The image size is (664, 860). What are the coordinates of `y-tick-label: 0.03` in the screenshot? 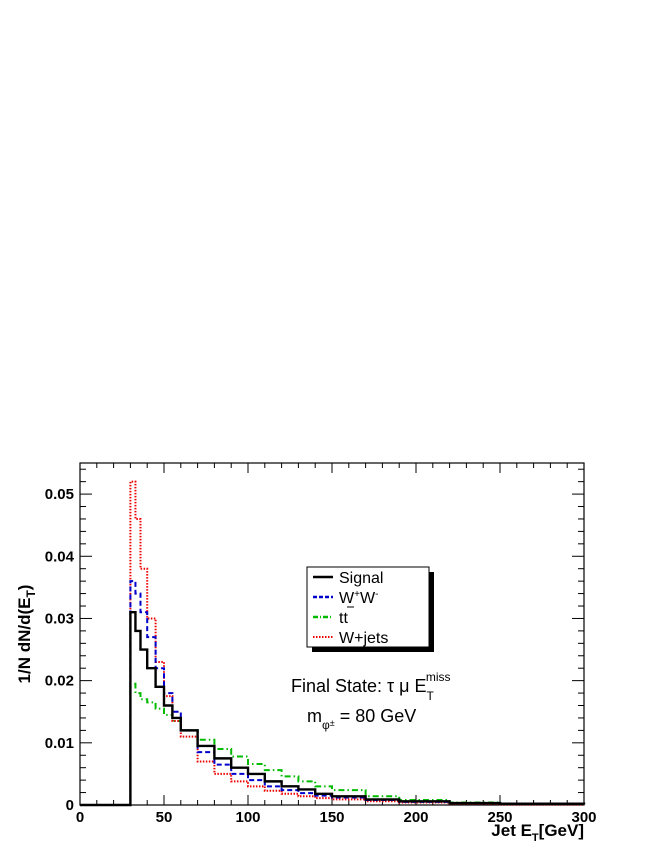 It's located at (59, 618).